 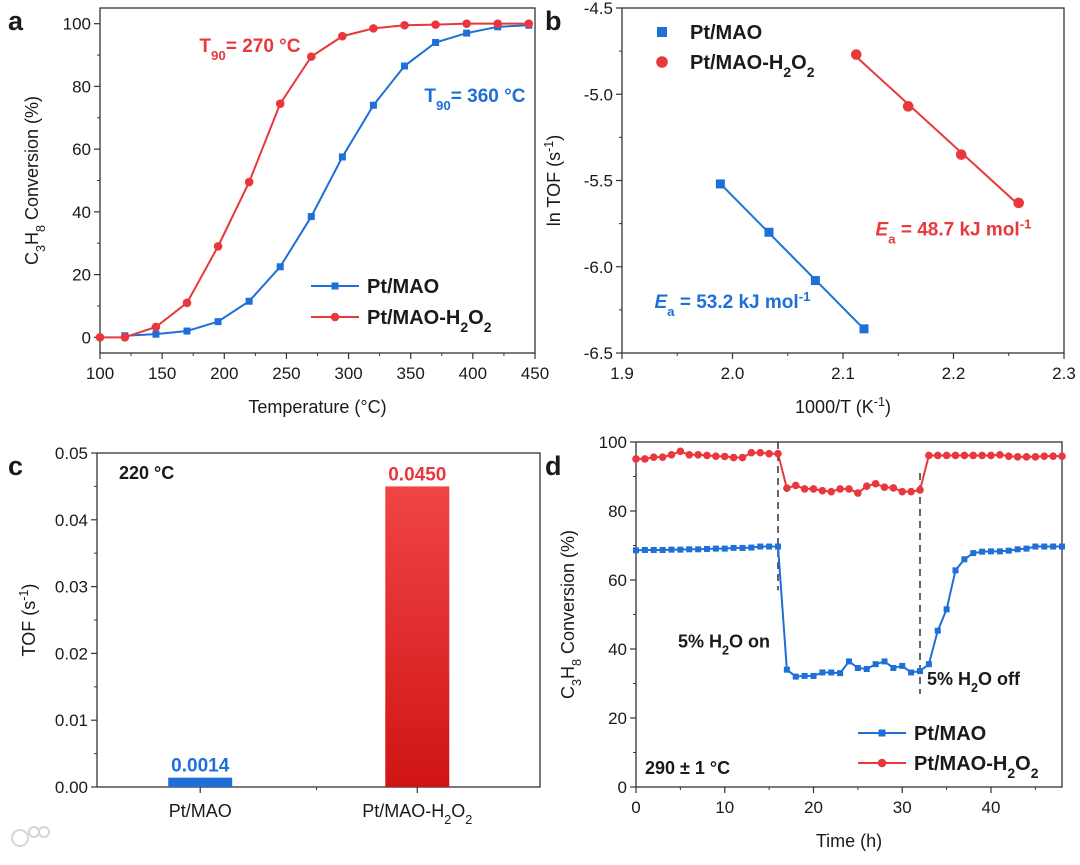 I want to click on x-axis-label: Temperature (°C), so click(x=317, y=407).